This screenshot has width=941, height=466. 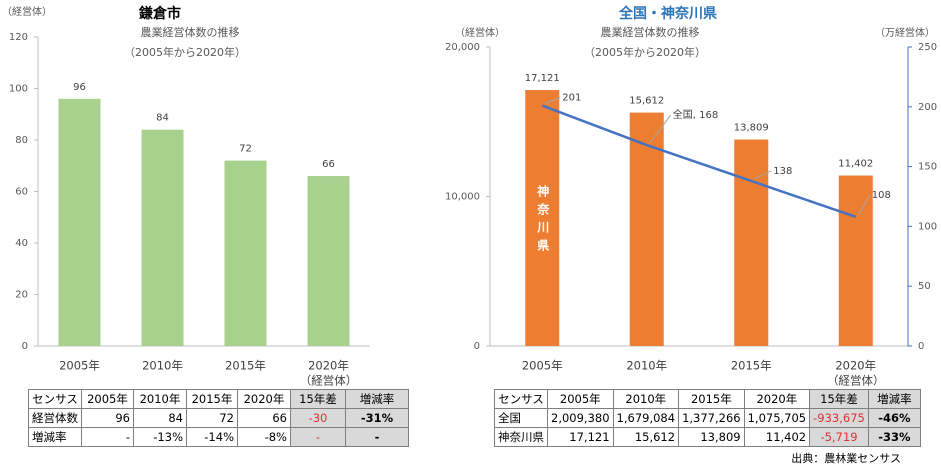 What do you see at coordinates (927, 167) in the screenshot?
I see `y2-tick-label: 150` at bounding box center [927, 167].